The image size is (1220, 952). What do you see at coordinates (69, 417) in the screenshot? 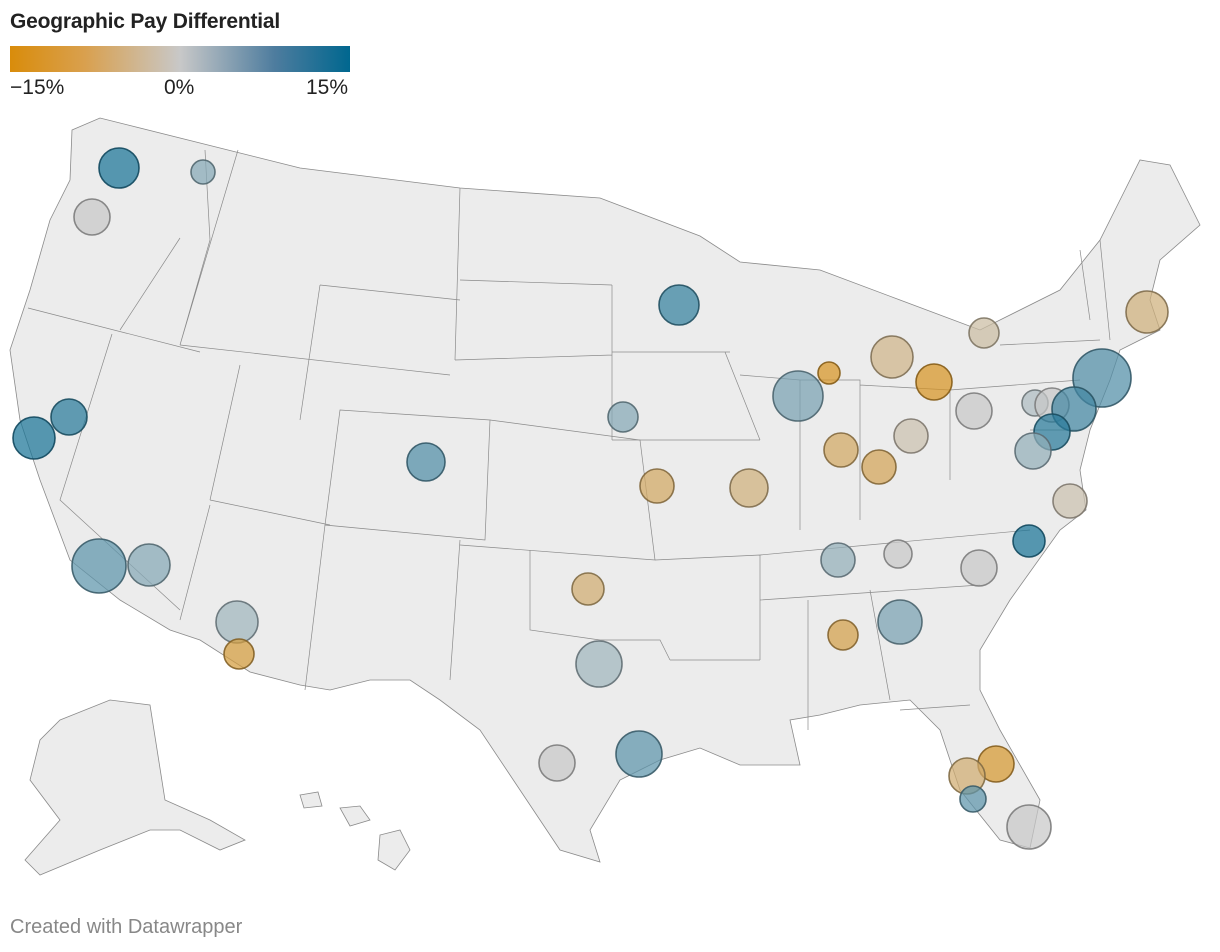
I see `marker-sacramento` at bounding box center [69, 417].